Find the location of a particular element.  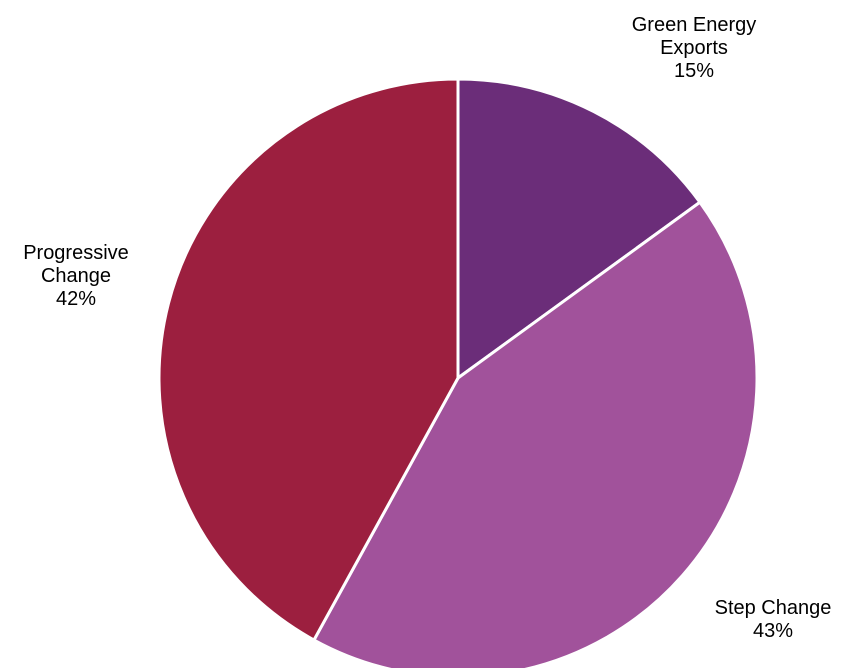

slice-label-green-energy-exports: Green Energy Exports 15% is located at coordinates (694, 48).